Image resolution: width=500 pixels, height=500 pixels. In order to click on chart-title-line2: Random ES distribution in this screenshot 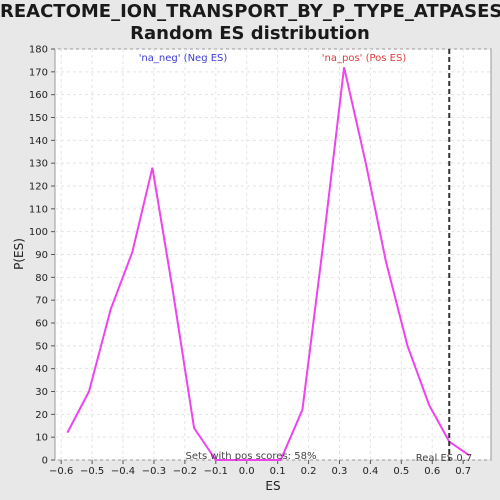, I will do `click(250, 33)`.